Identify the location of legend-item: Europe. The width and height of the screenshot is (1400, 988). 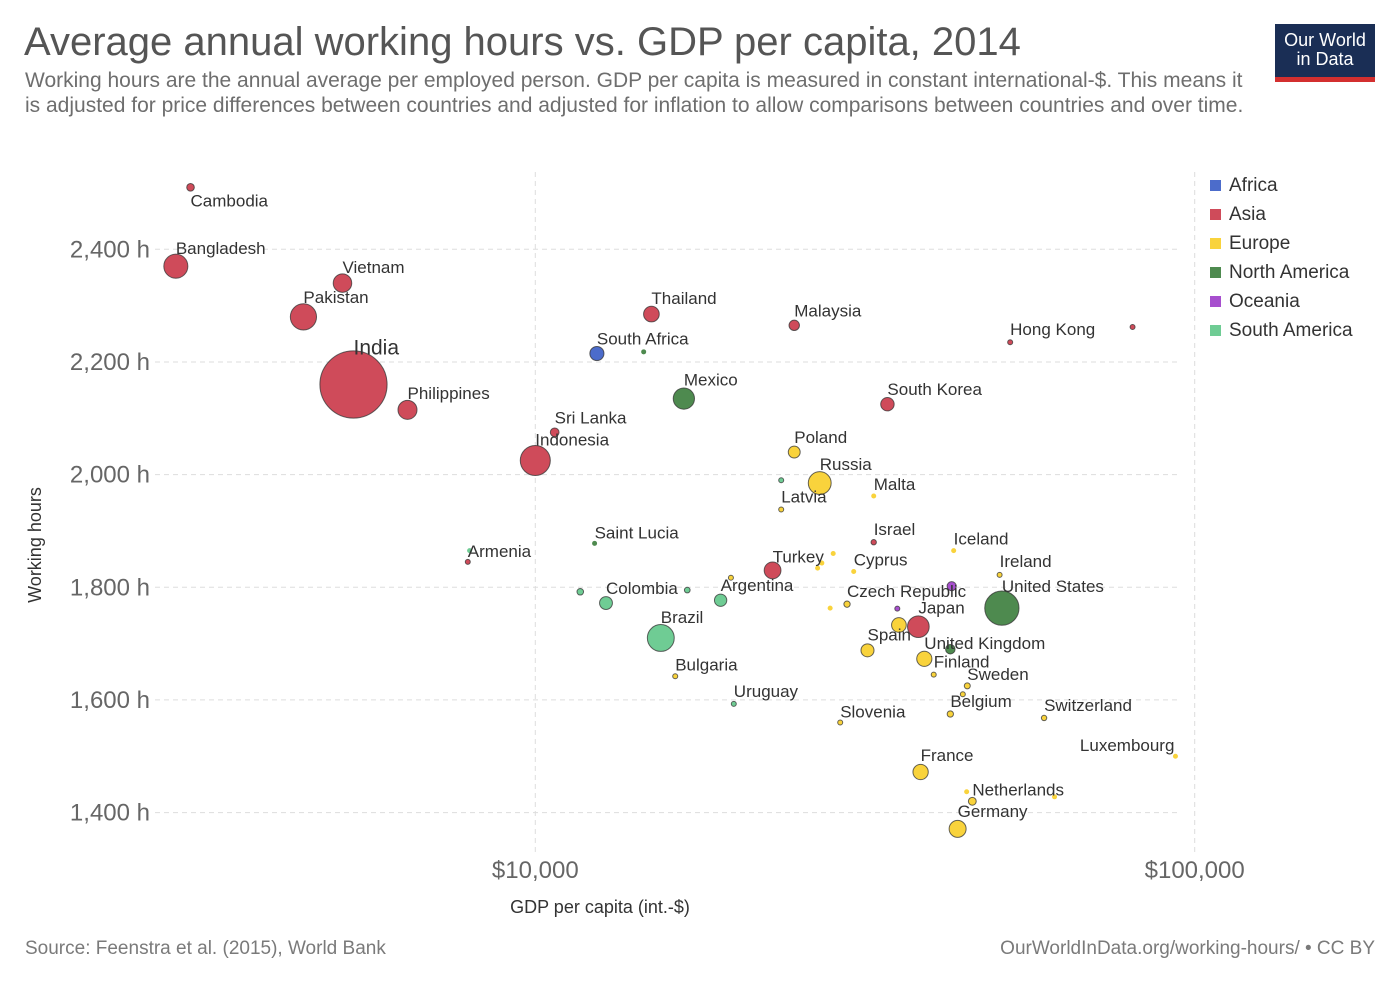
(1281, 243).